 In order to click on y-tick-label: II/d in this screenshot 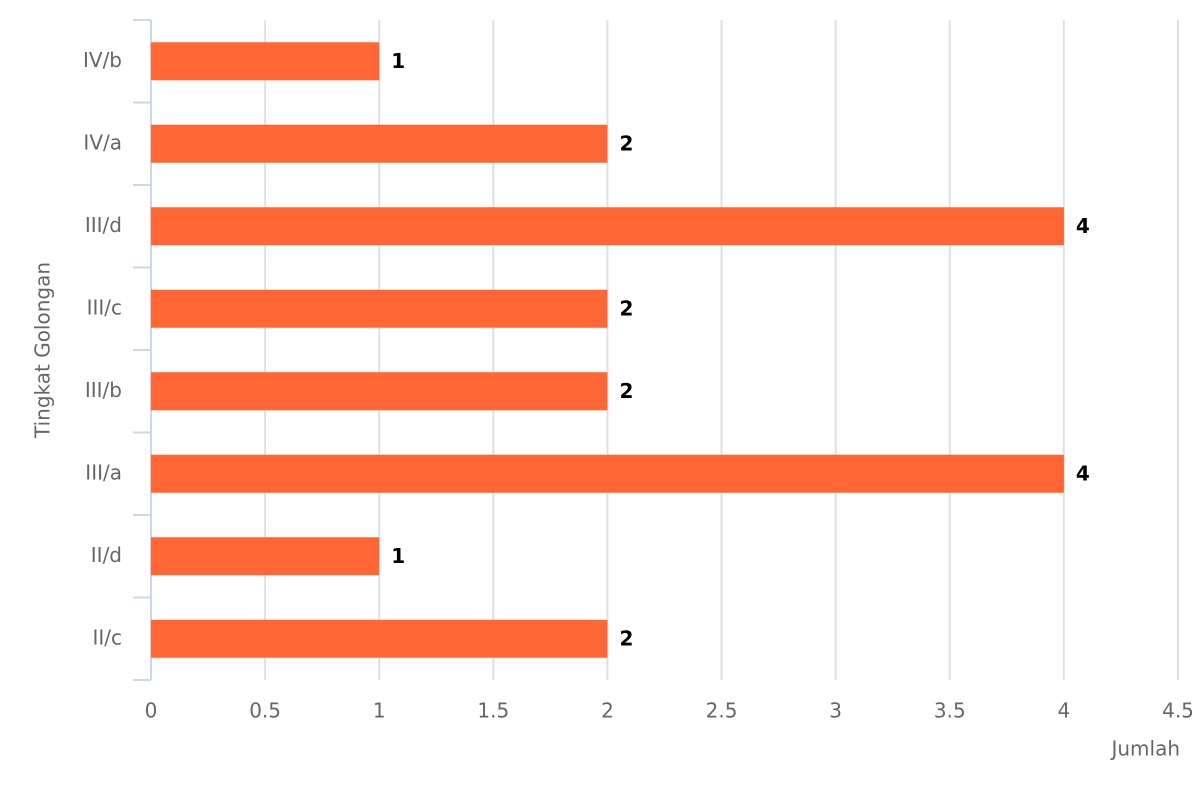, I will do `click(106, 555)`.